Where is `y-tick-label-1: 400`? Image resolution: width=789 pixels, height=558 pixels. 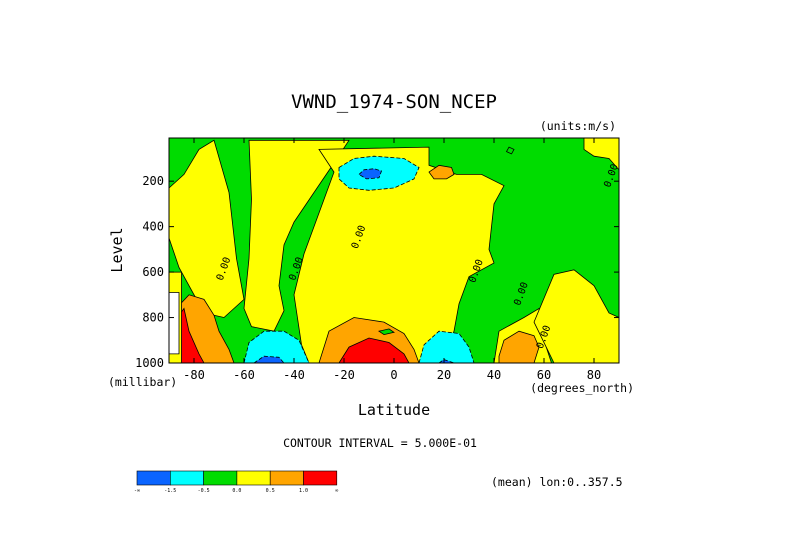
y-tick-label-1: 400 is located at coordinates (153, 227).